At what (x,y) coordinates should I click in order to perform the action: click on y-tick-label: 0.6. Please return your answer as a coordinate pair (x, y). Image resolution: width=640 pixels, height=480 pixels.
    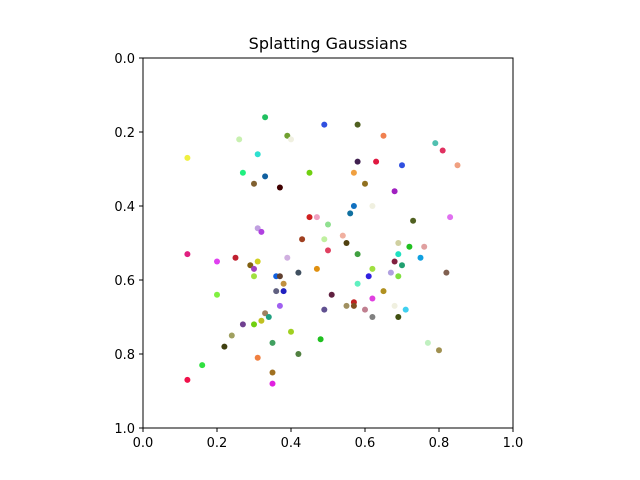
    Looking at the image, I should click on (124, 281).